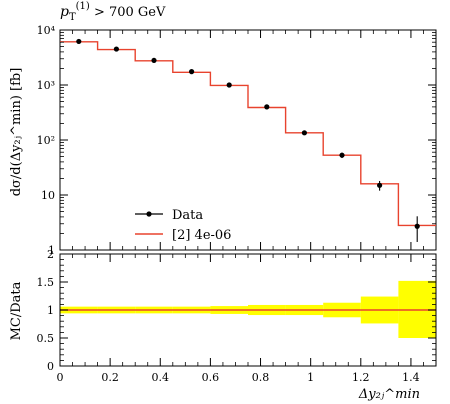  What do you see at coordinates (46, 85) in the screenshot?
I see `y-tick-label: 10³` at bounding box center [46, 85].